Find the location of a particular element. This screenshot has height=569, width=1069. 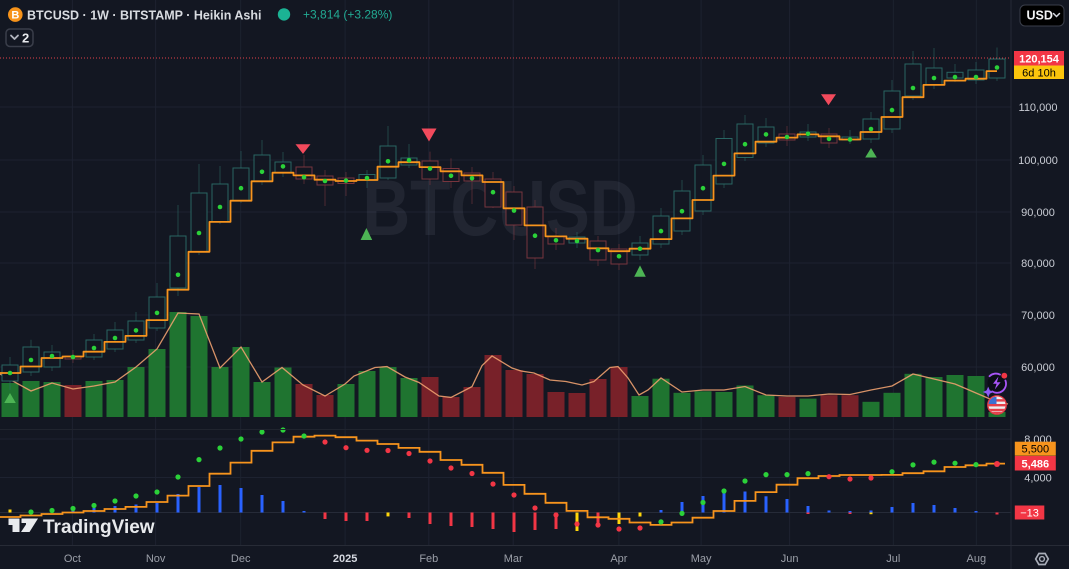

svg-text: +3,814 (+3.28%) is located at coordinates (347, 15).